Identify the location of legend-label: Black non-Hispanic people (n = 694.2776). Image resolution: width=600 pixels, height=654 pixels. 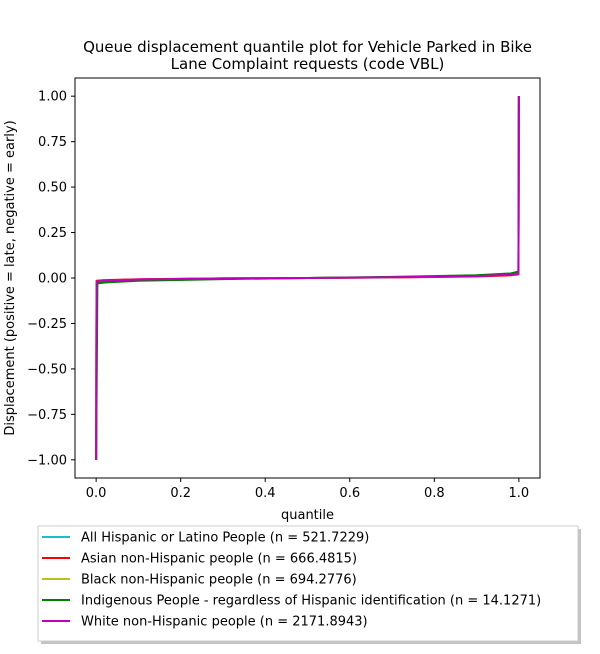
(219, 580).